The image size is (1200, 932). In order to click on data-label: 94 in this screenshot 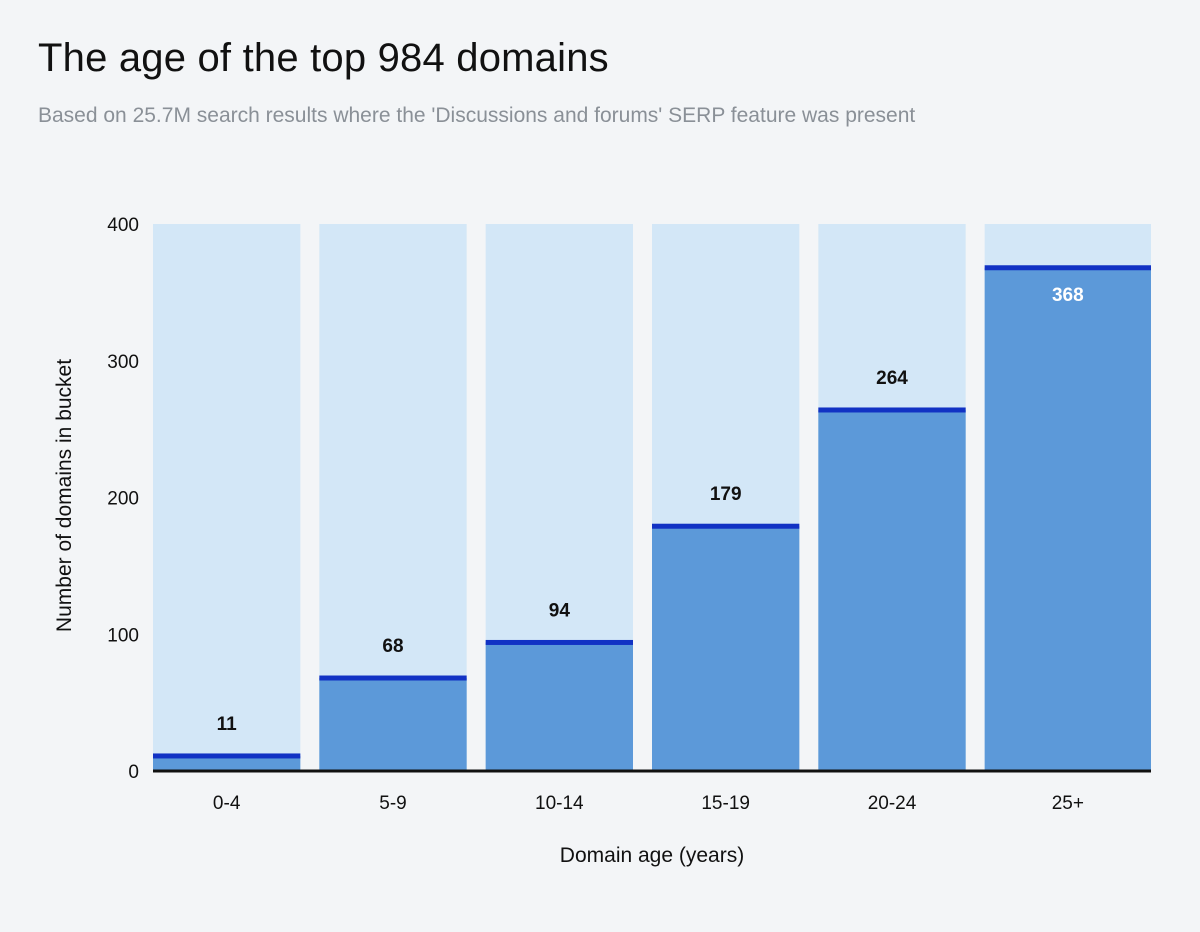, I will do `click(560, 610)`.